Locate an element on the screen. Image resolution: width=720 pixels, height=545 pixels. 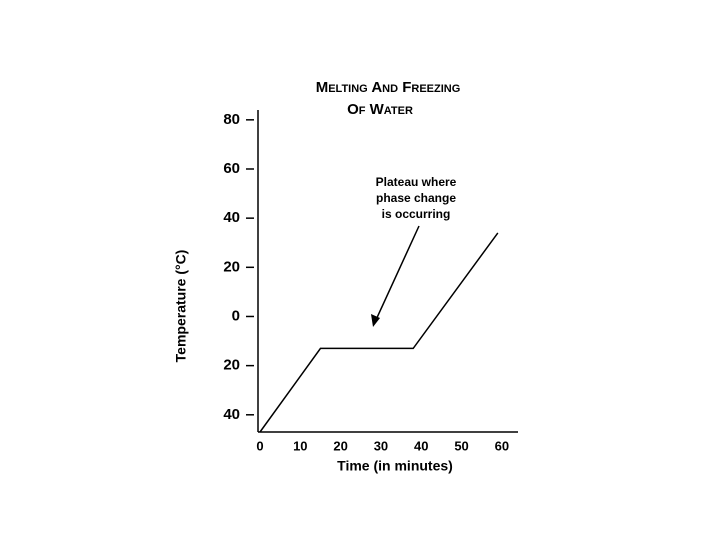
y-tick-label: 0 is located at coordinates (236, 315).